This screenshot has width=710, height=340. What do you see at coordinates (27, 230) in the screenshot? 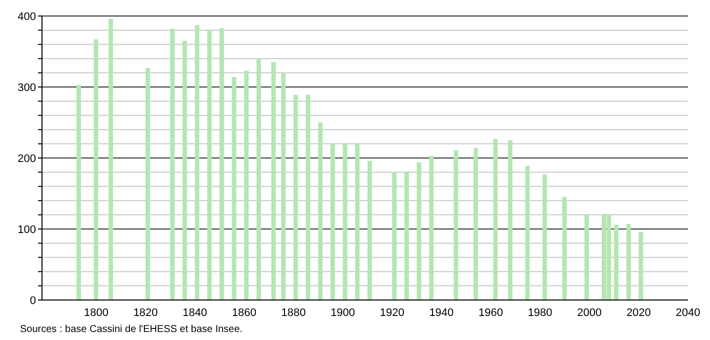
I see `y-tick-label: 100` at bounding box center [27, 230].